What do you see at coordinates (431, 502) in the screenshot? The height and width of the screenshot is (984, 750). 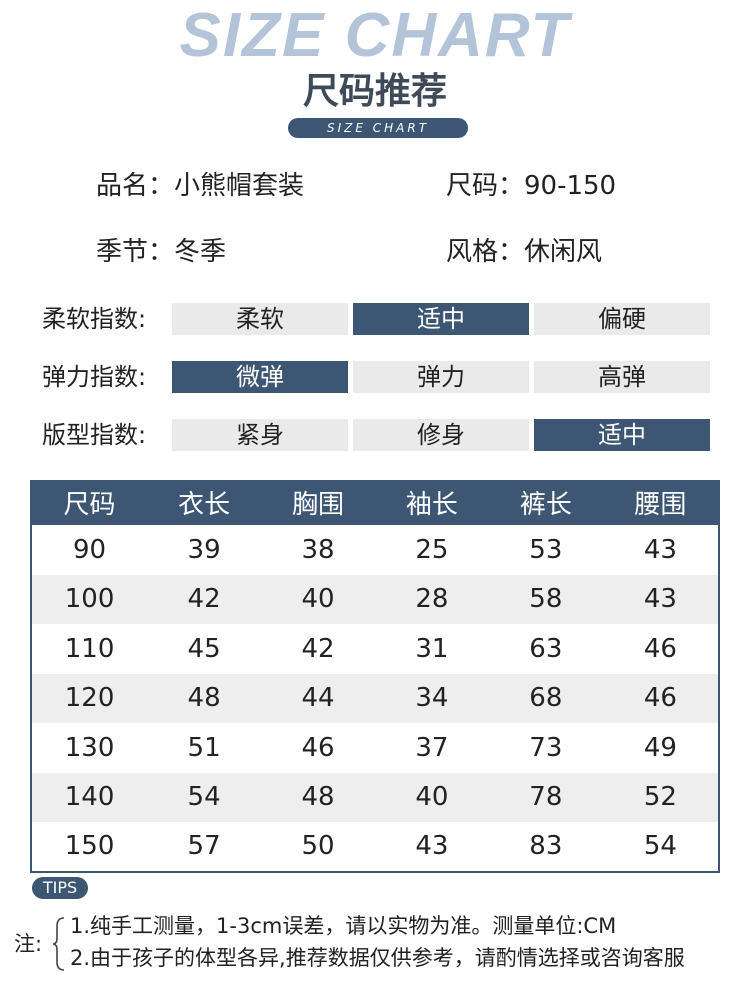 I see `column-header: 袖长` at bounding box center [431, 502].